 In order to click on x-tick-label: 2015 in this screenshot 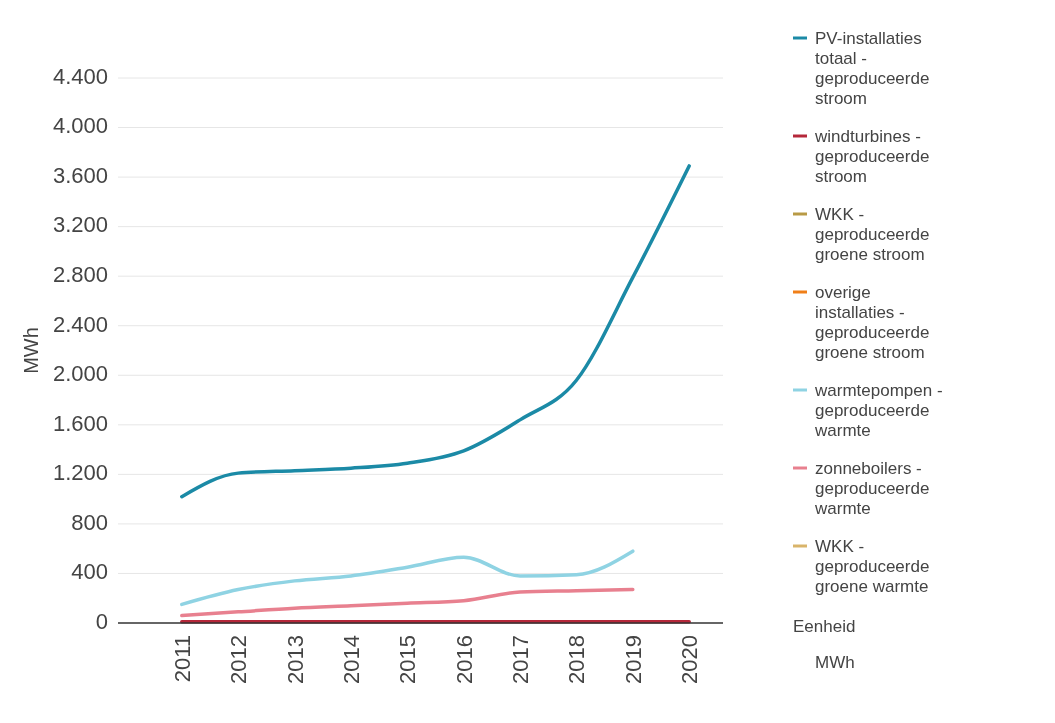, I will do `click(408, 659)`.